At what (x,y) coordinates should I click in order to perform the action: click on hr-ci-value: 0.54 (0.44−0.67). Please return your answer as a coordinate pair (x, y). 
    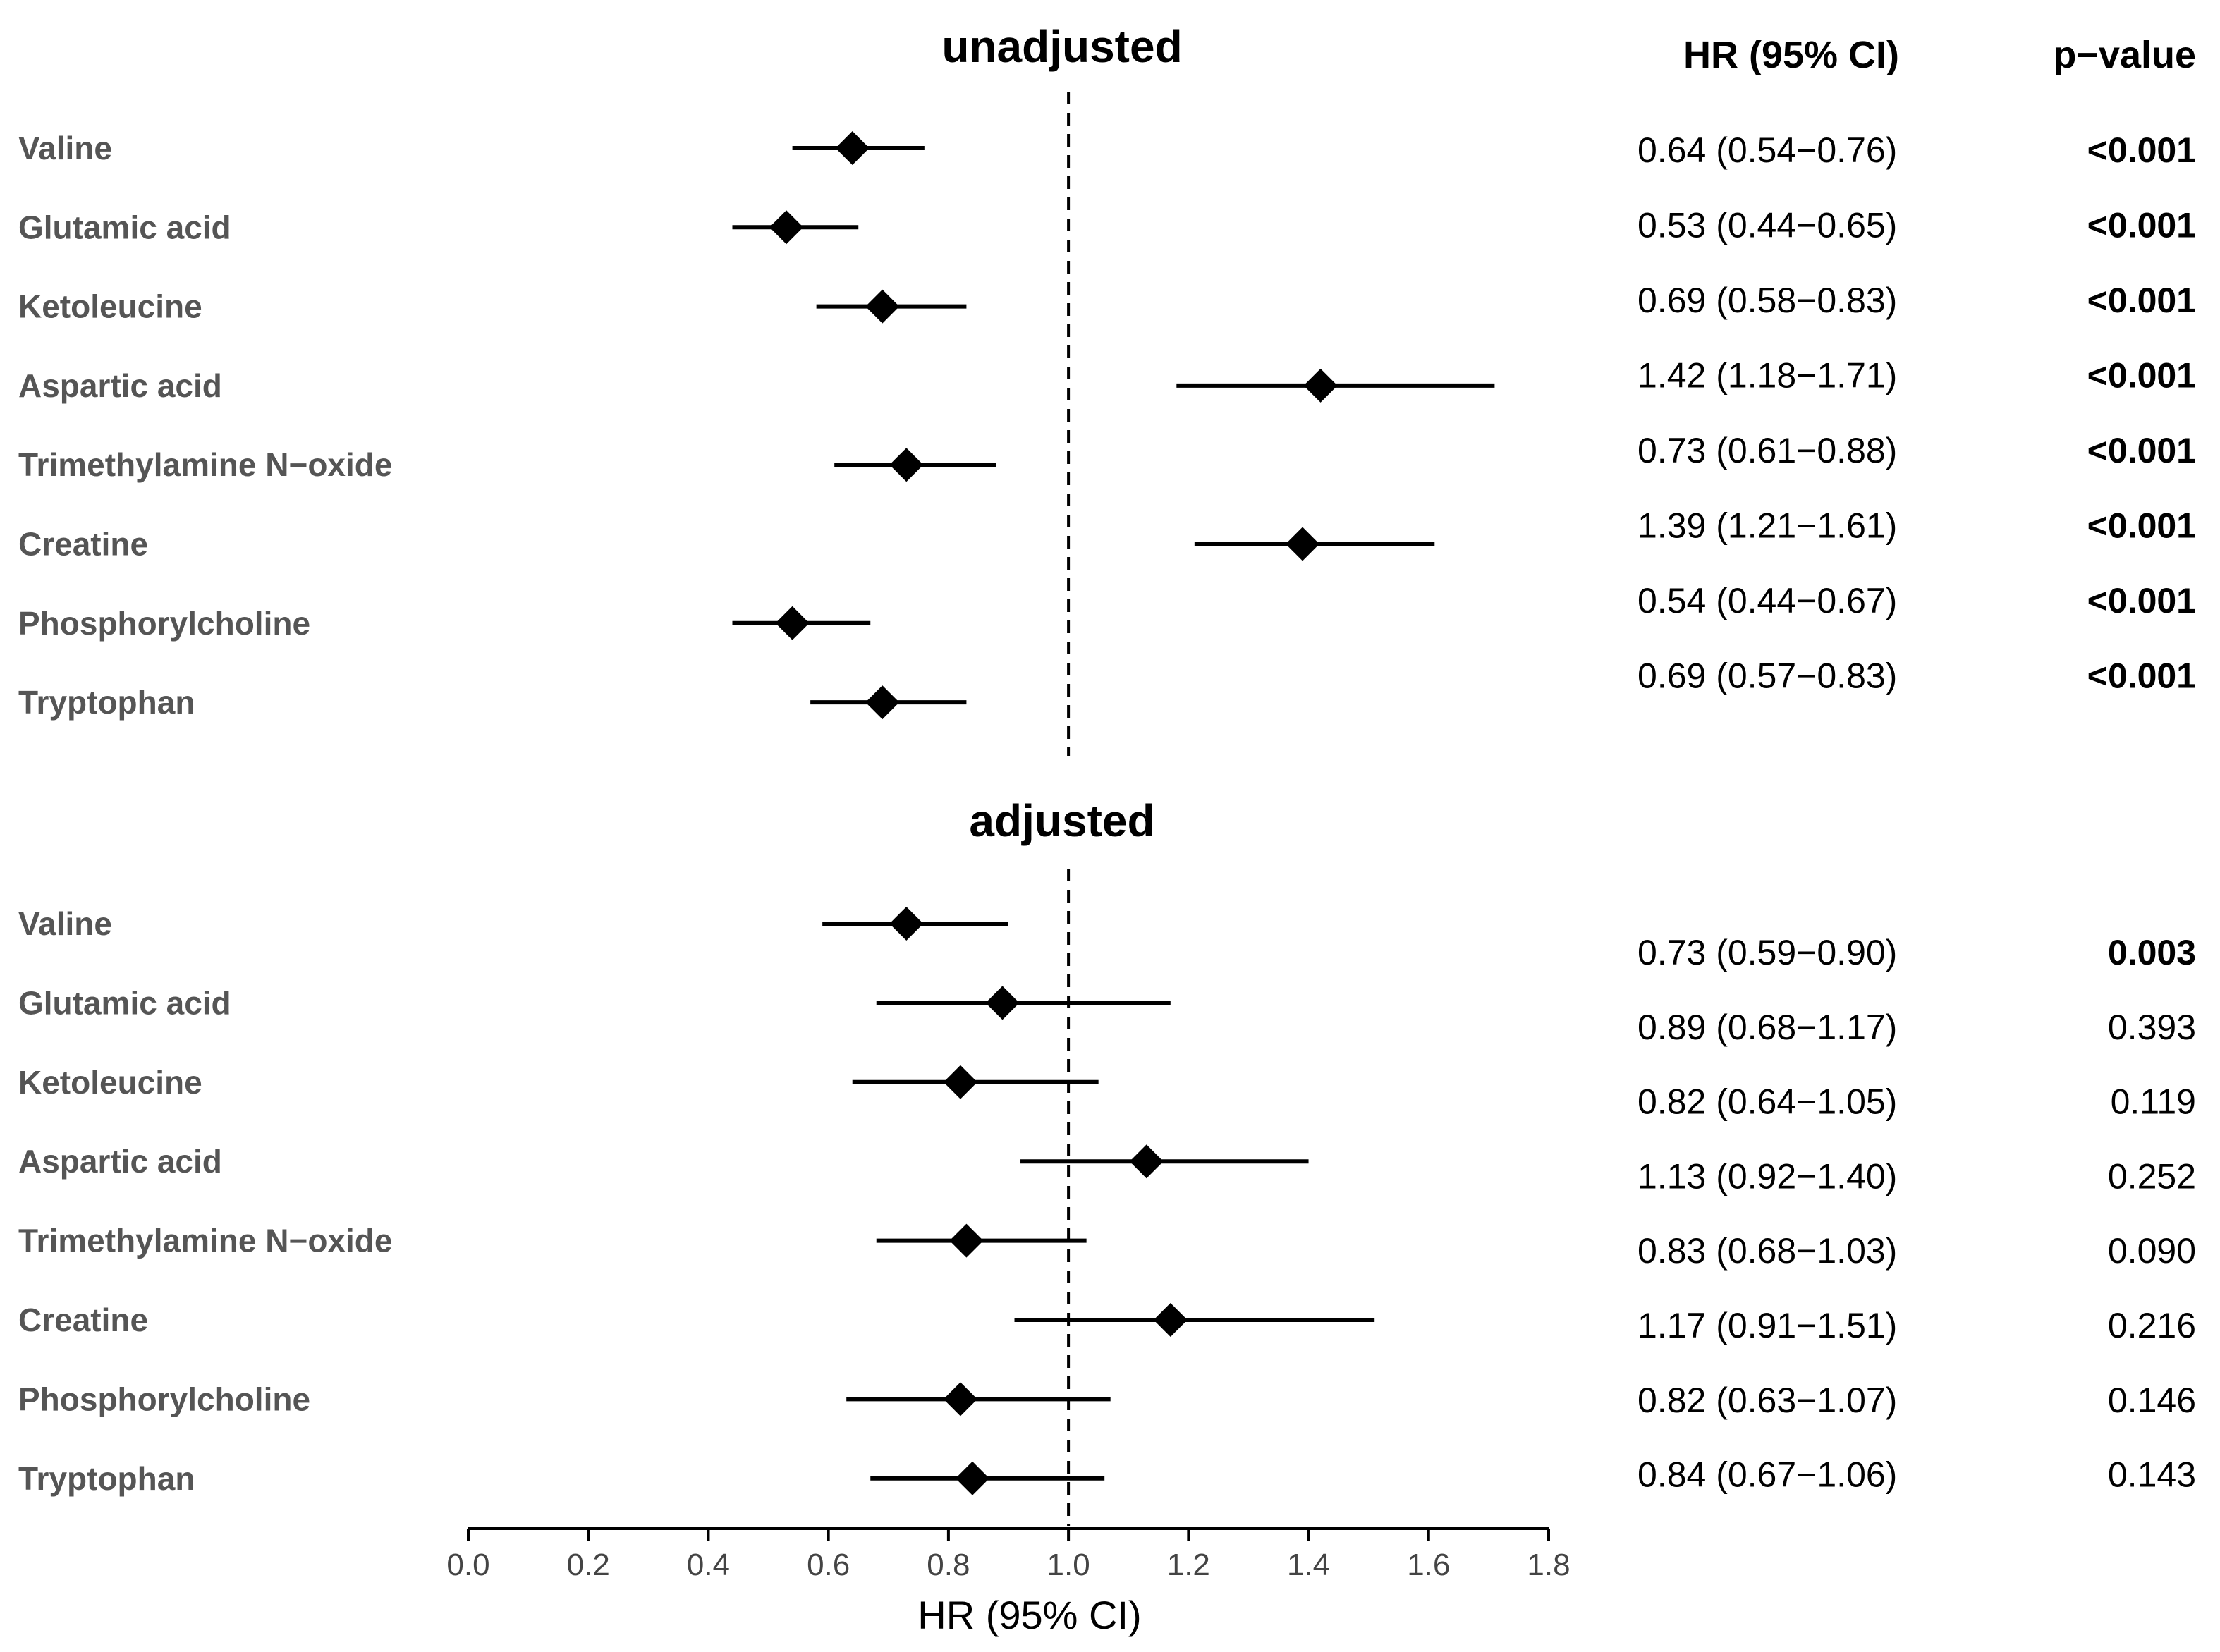
    Looking at the image, I should click on (1767, 600).